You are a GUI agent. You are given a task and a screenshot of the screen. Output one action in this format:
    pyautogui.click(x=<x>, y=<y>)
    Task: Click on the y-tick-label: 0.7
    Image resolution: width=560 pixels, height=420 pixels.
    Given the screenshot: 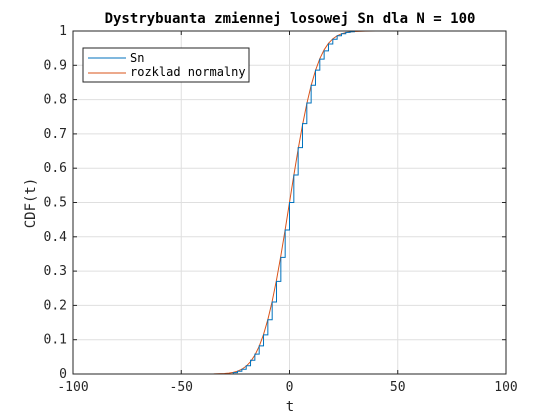 What is the action you would take?
    pyautogui.click(x=55, y=134)
    